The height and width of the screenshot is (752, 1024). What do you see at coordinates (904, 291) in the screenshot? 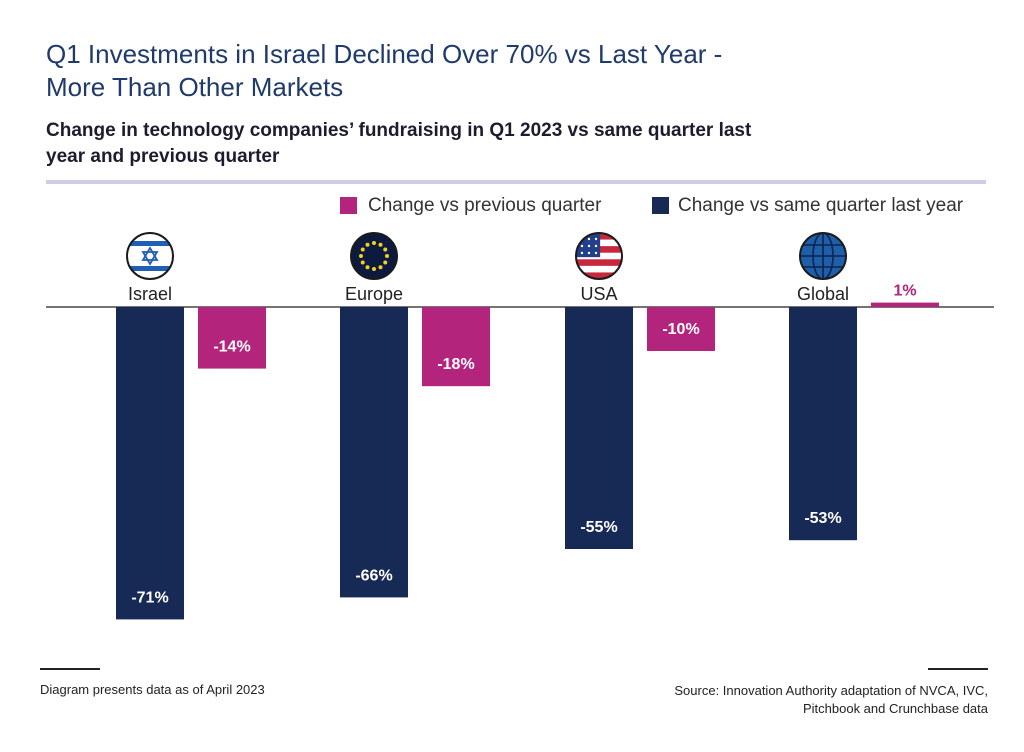
I see `data-label-prev-global: 1%` at bounding box center [904, 291].